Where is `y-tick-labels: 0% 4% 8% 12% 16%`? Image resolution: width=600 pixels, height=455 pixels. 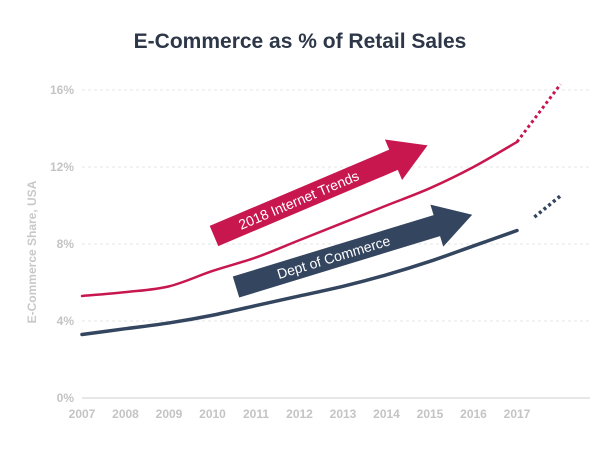
y-tick-labels: 0% 4% 8% 12% 16% is located at coordinates (62, 244).